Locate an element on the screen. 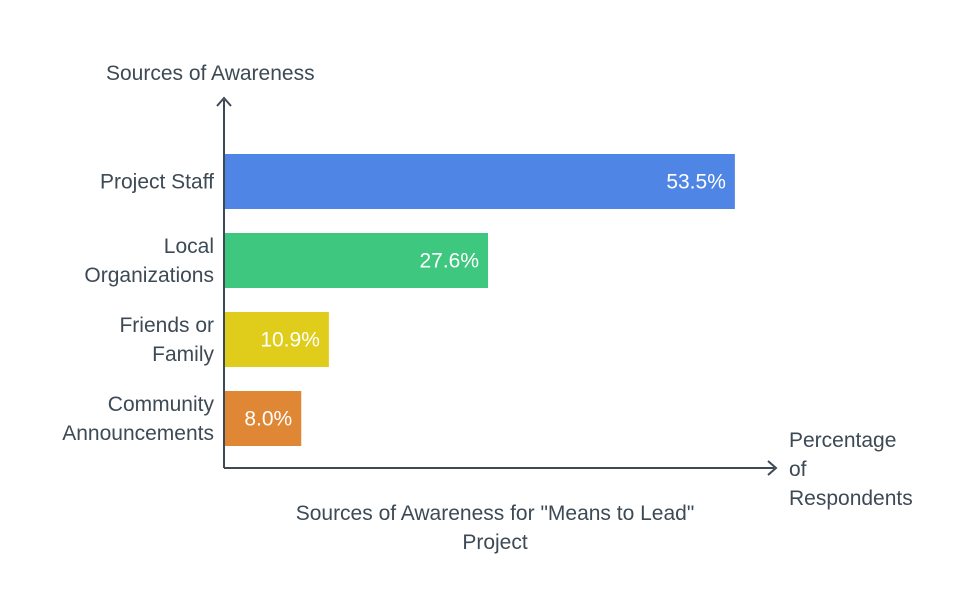  y-axis-arrow-icon is located at coordinates (224, 101).